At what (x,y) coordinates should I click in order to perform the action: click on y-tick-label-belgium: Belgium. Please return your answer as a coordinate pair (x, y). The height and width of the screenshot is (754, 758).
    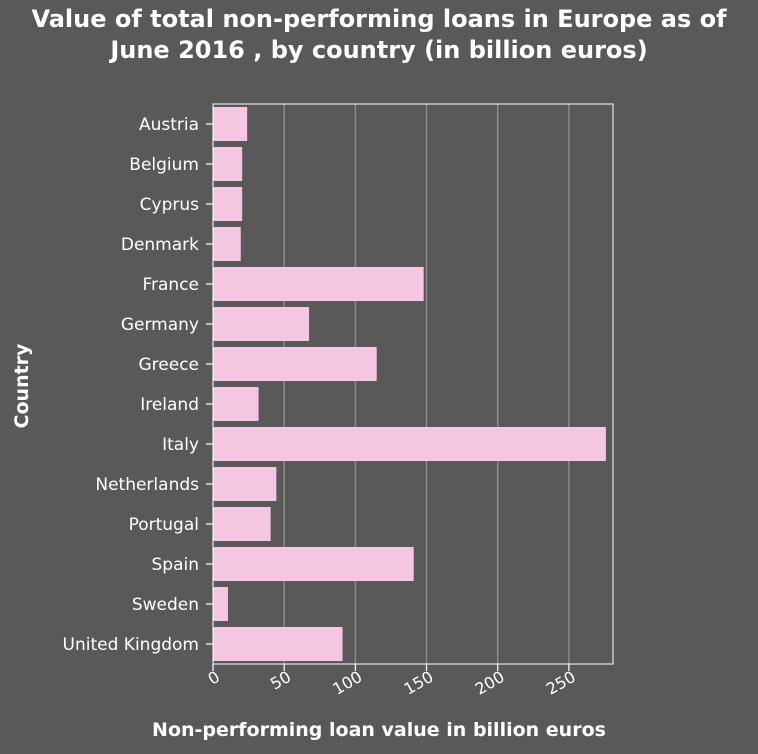
    Looking at the image, I should click on (164, 165).